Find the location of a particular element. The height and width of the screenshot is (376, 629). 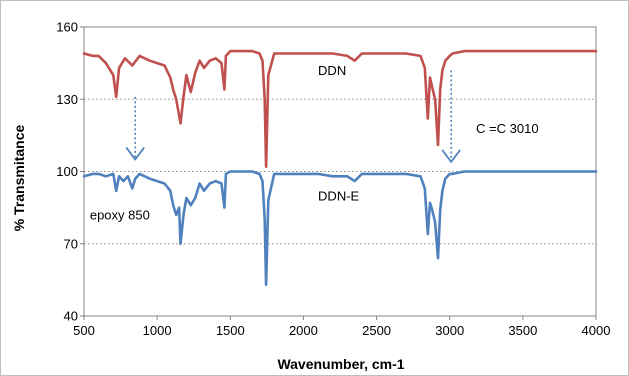

x-tick-label: 2500 is located at coordinates (376, 330).